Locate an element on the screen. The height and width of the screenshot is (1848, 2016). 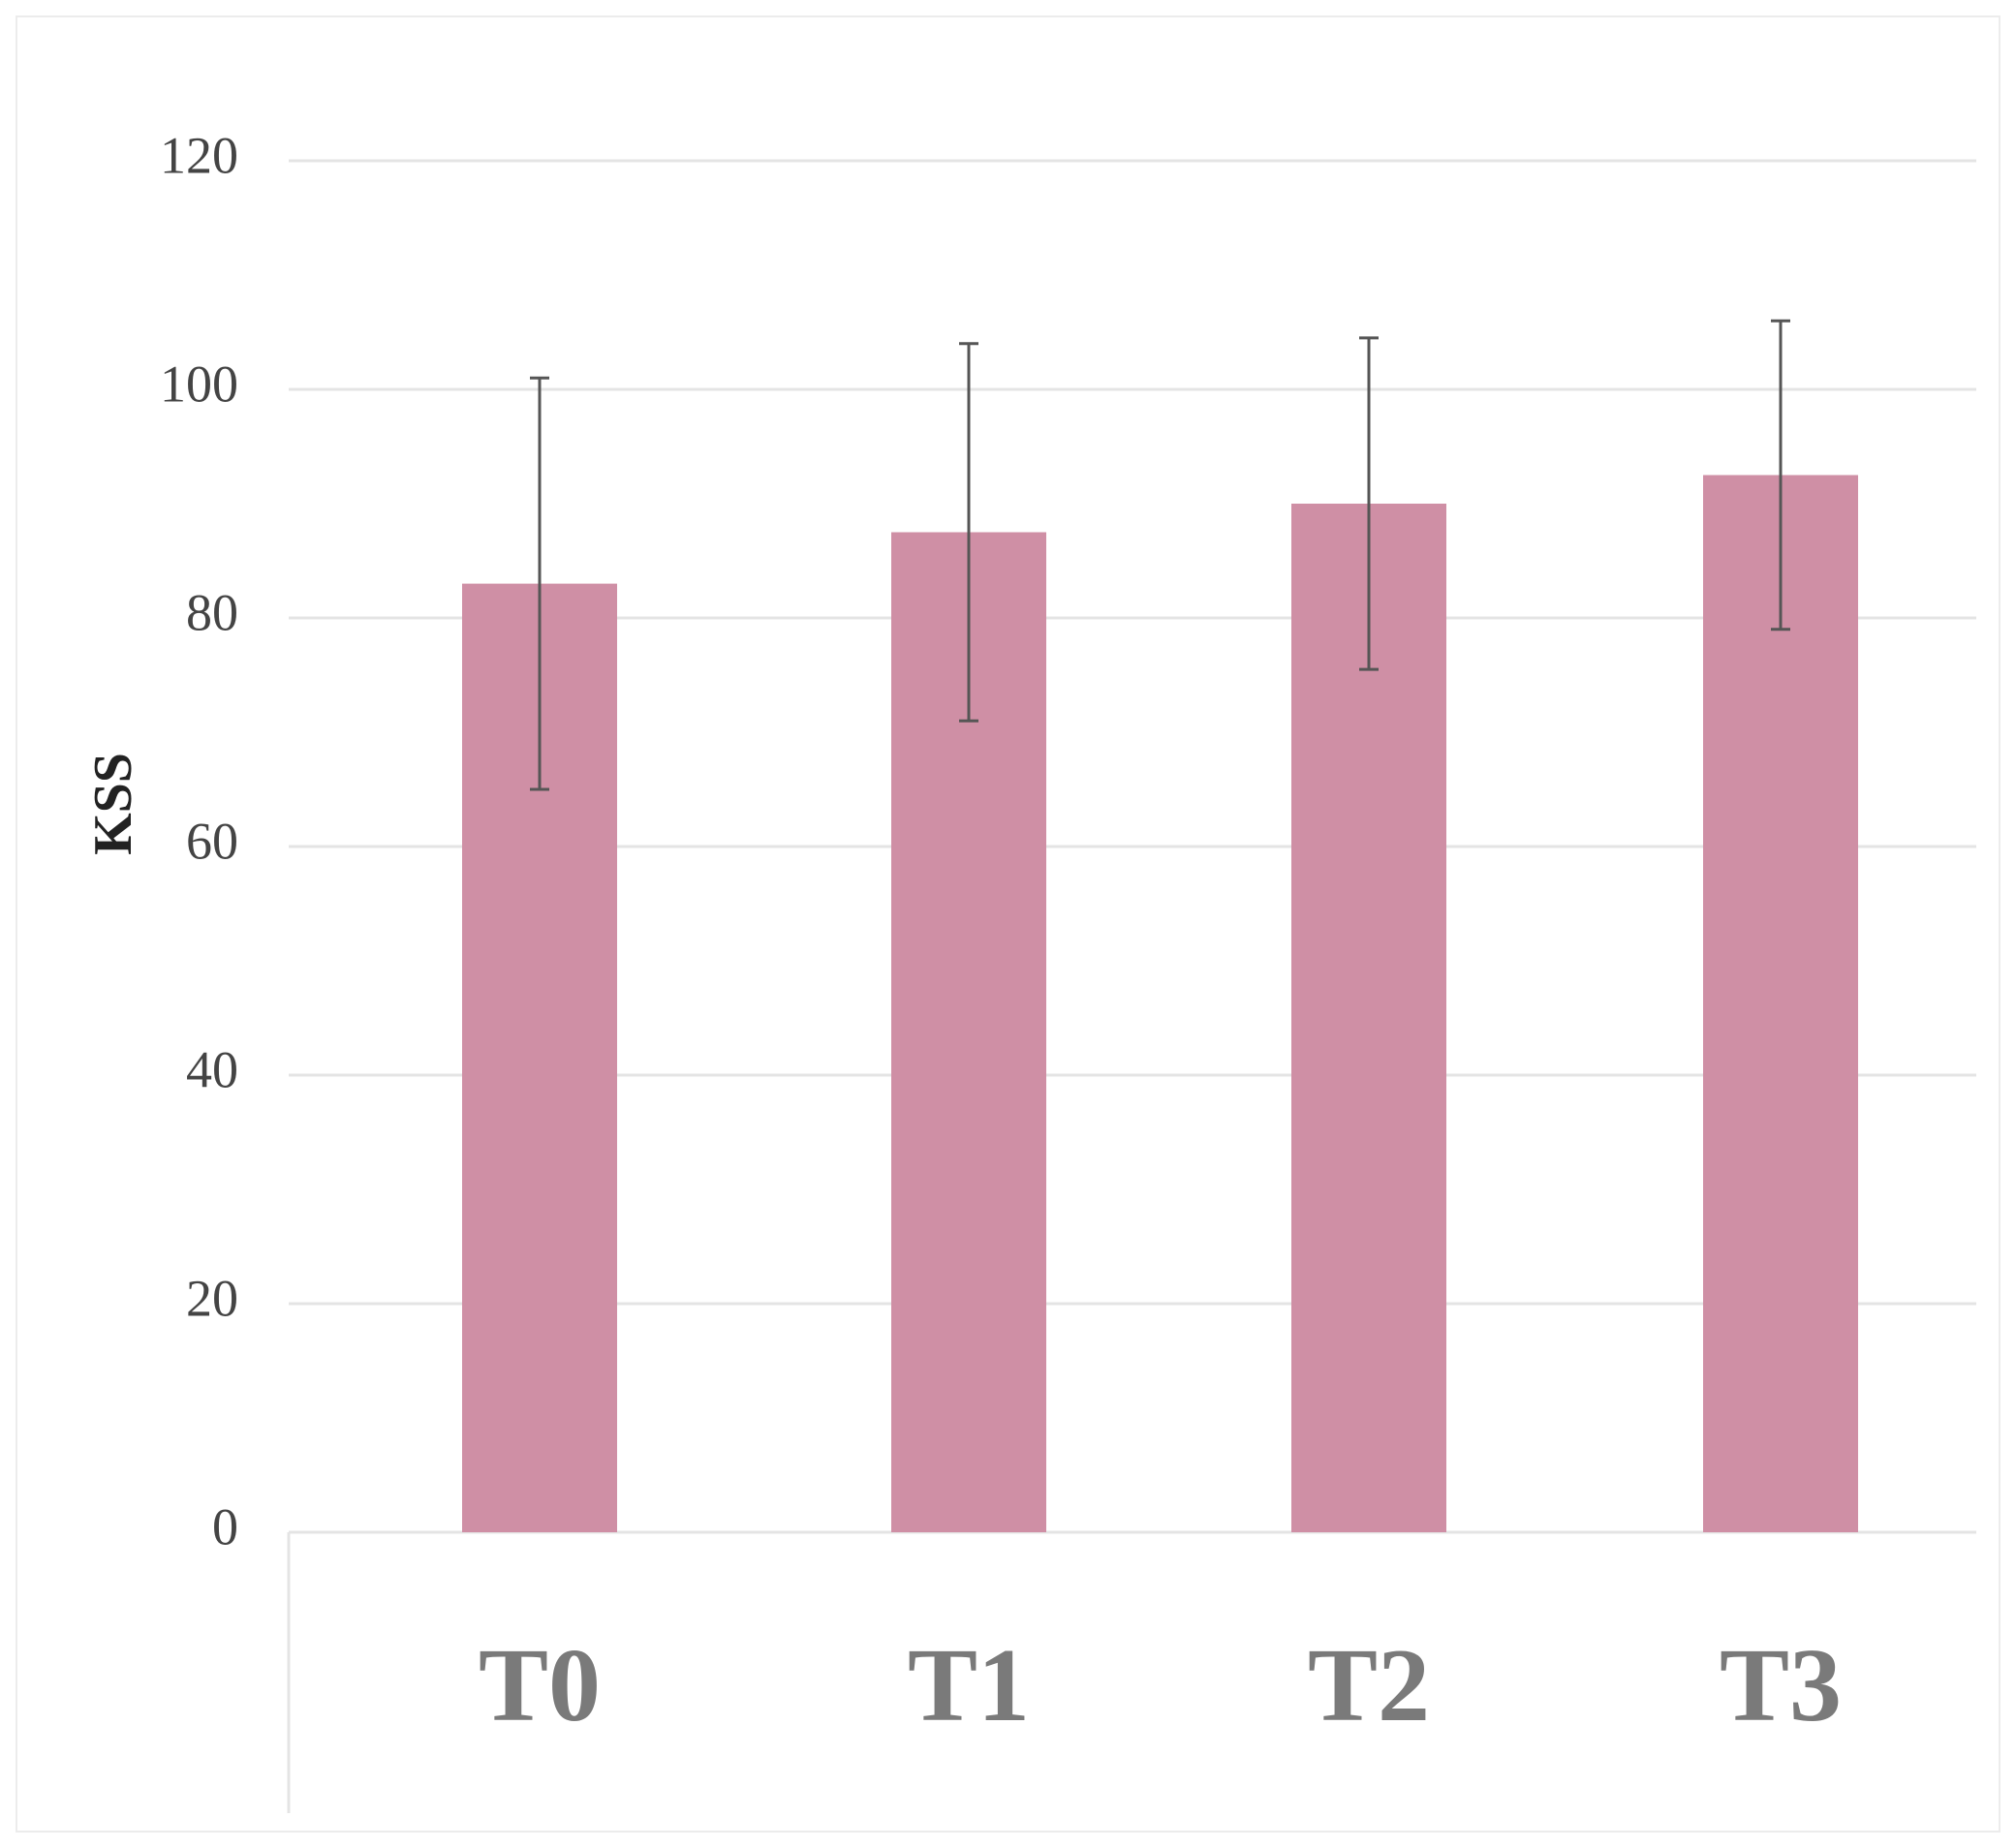
error-bar-T1 is located at coordinates (968, 532).